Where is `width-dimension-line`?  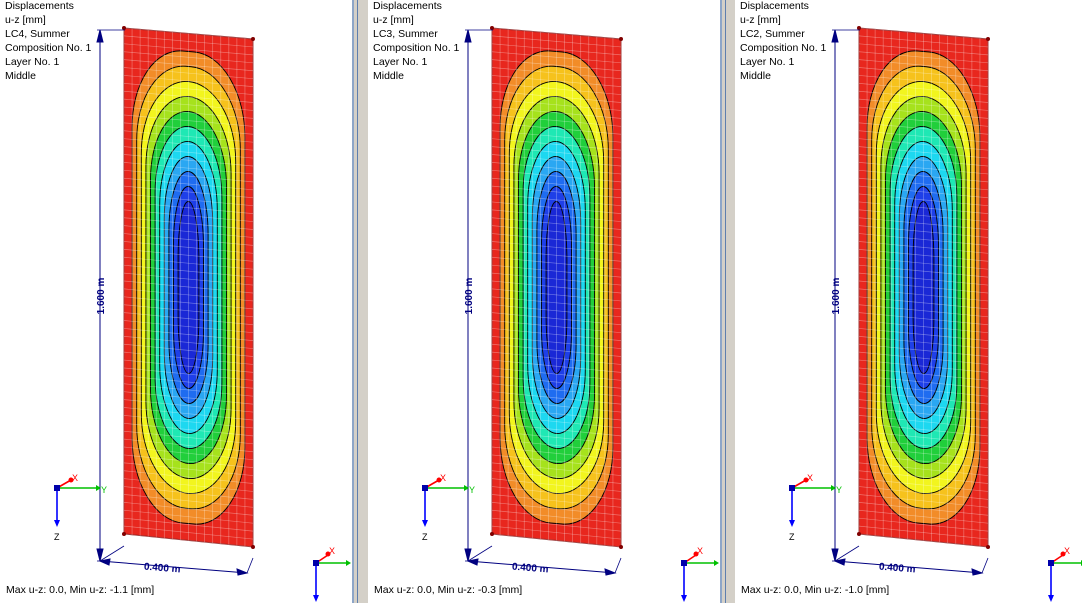
width-dimension-line is located at coordinates (173, 567).